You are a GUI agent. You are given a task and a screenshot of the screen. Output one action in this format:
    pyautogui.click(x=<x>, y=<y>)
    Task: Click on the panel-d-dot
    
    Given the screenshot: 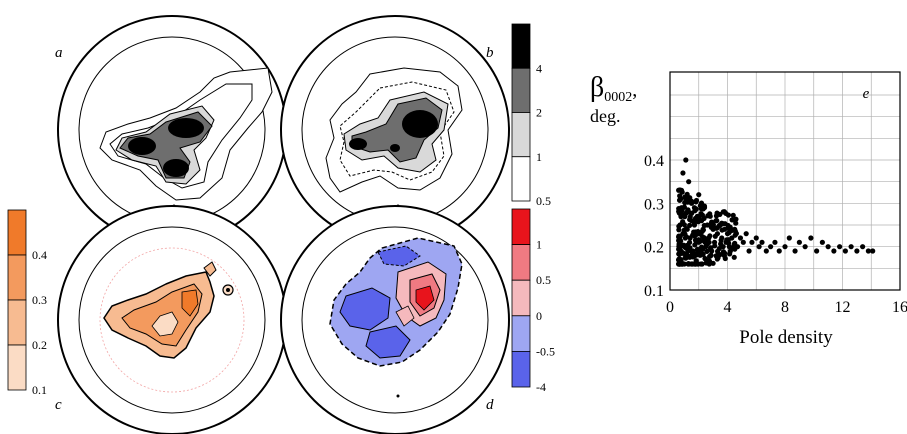 What is the action you would take?
    pyautogui.click(x=398, y=396)
    